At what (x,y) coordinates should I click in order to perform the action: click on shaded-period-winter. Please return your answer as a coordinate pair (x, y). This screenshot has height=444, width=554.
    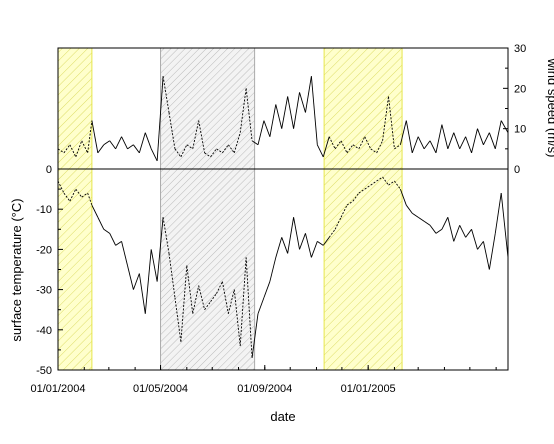
    Looking at the image, I should click on (208, 209).